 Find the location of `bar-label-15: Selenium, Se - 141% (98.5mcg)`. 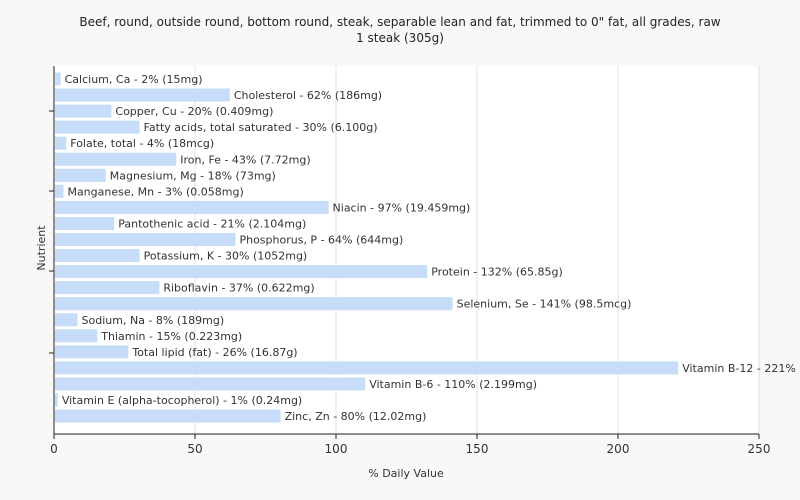

bar-label-15: Selenium, Se - 141% (98.5mcg) is located at coordinates (544, 304).